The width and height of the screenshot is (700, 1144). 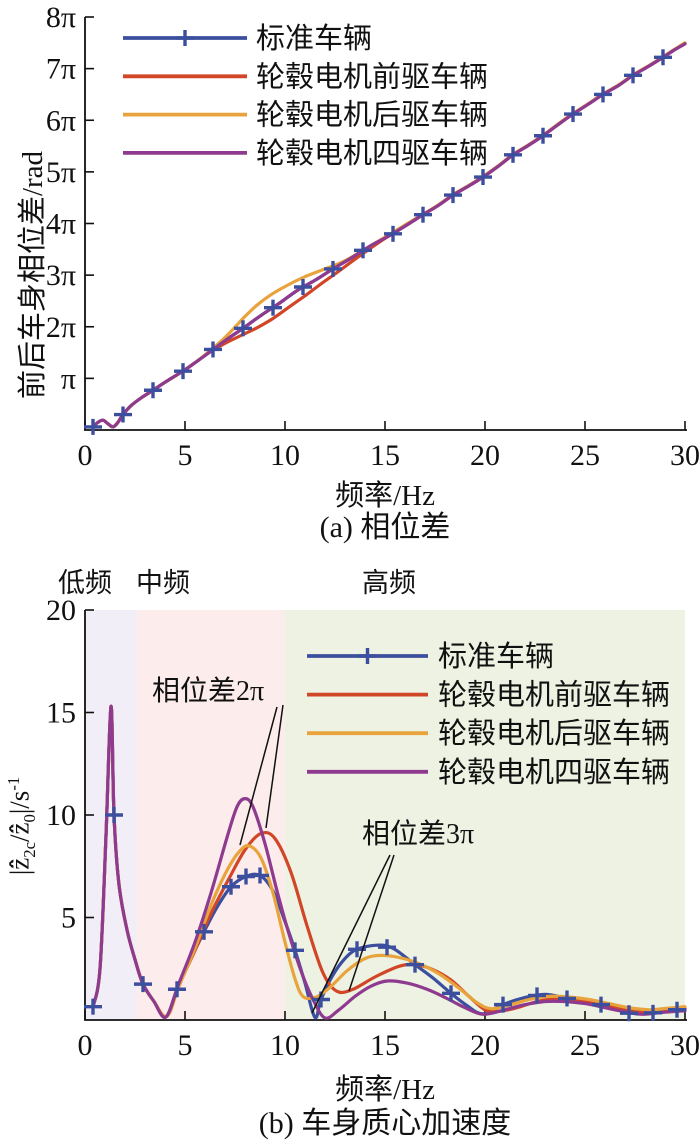 I want to click on annotation-label: 相位差2π, so click(x=208, y=691).